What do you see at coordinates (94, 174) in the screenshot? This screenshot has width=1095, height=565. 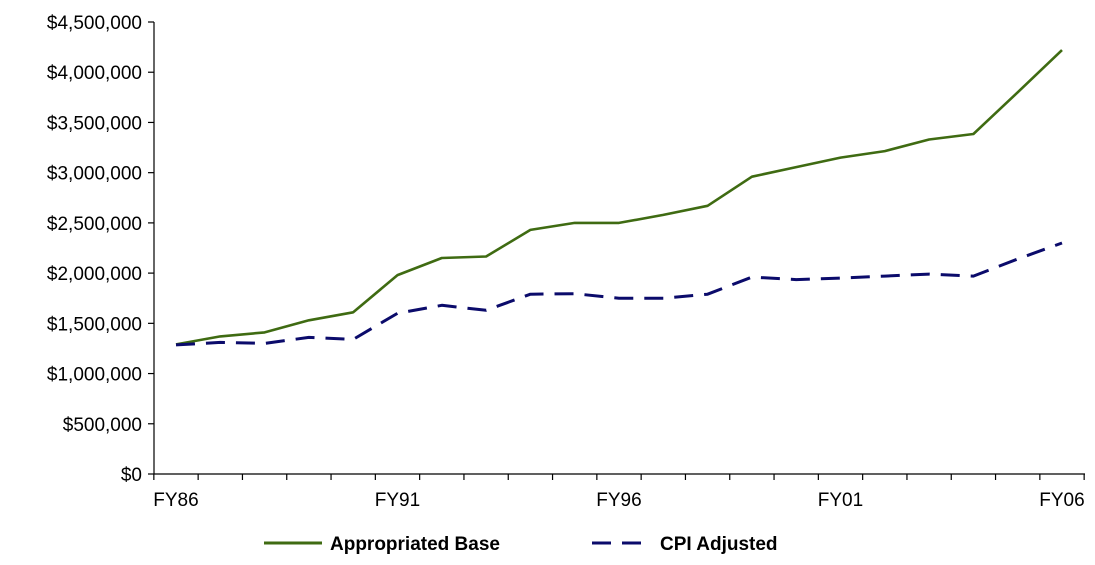 I see `y-tick-label: $3,000,000` at bounding box center [94, 174].